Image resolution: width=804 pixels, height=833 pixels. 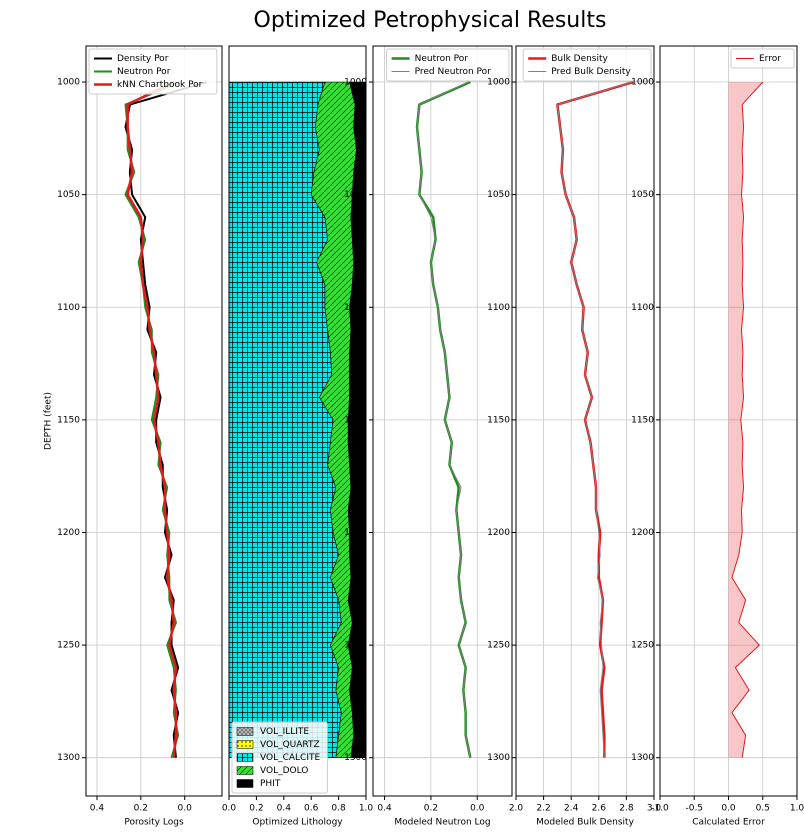 I want to click on y-axis-label: DEPTH (feet), so click(x=49, y=421).